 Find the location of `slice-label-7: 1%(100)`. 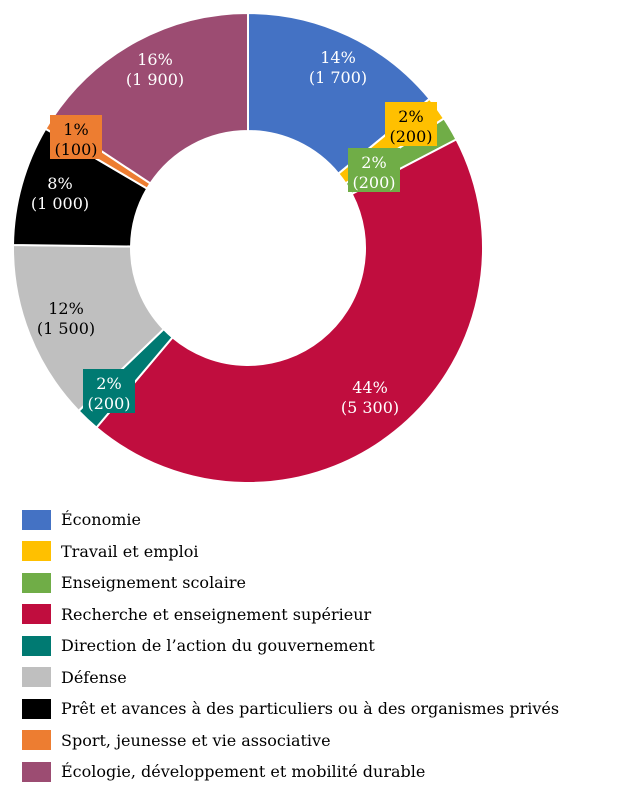

slice-label-7: 1%(100) is located at coordinates (76, 137).